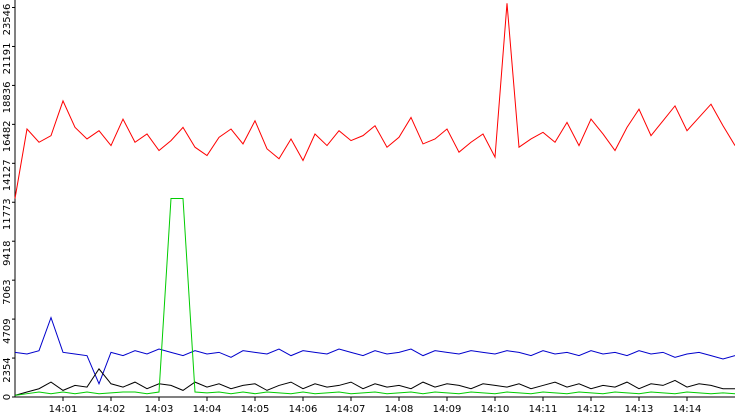 The image size is (735, 419). I want to click on x-tick-label: 14:04, so click(207, 409).